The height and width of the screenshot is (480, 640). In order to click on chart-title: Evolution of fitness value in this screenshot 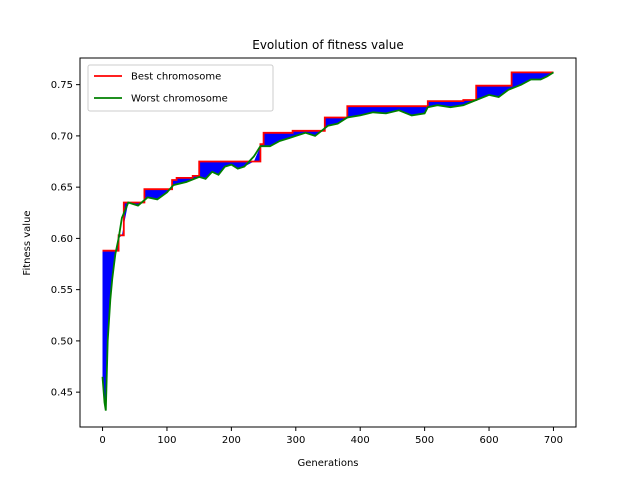, I will do `click(328, 45)`.